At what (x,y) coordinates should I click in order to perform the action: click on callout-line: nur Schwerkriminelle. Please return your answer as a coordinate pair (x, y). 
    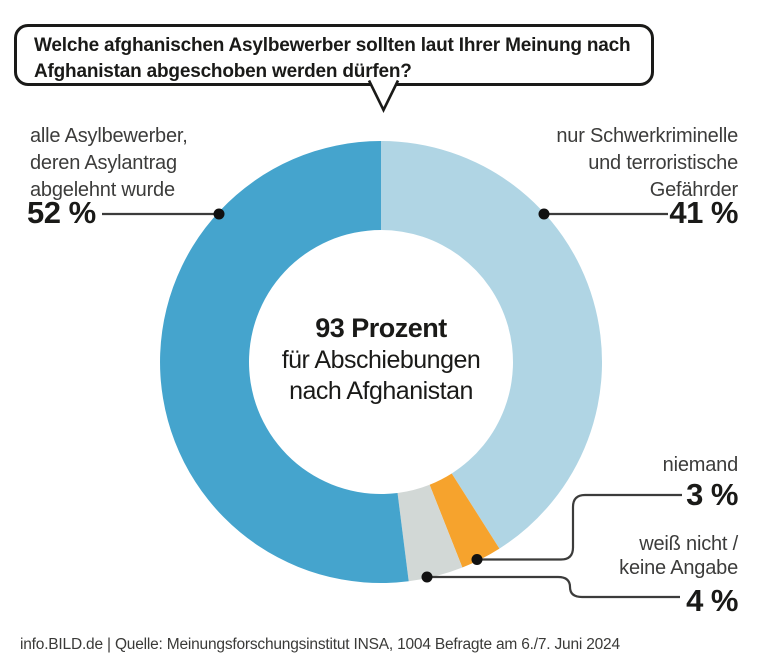
    Looking at the image, I should click on (647, 136).